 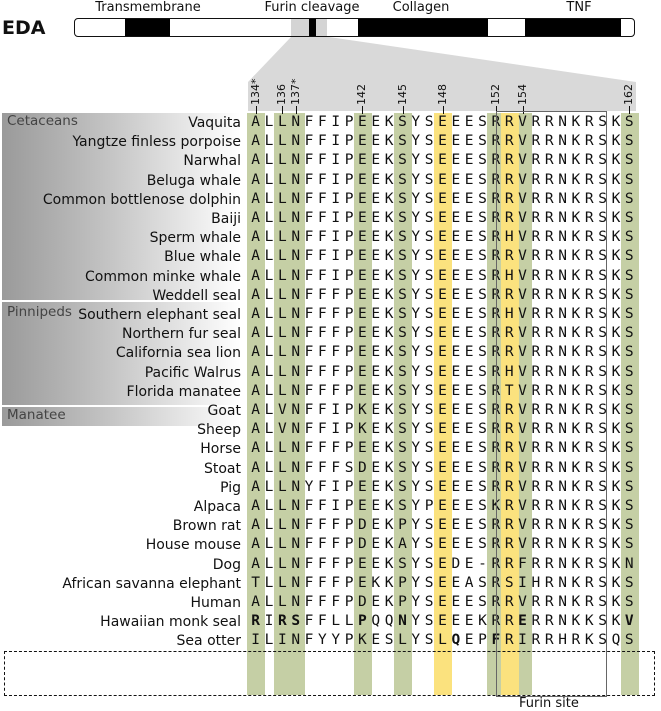 I want to click on domain-label-transmembrane: Transmembrane, so click(x=148, y=7).